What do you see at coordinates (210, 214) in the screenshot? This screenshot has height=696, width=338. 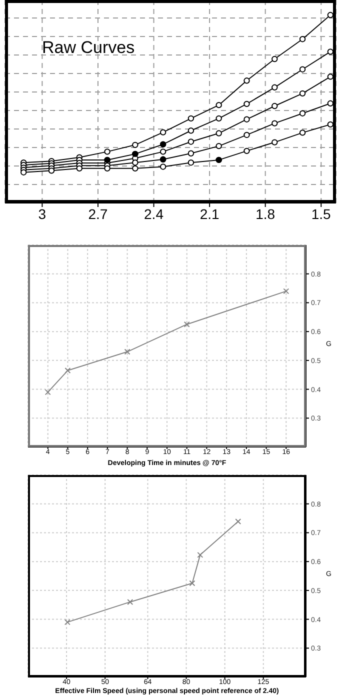 I see `x-tick-label: 2.1` at bounding box center [210, 214].